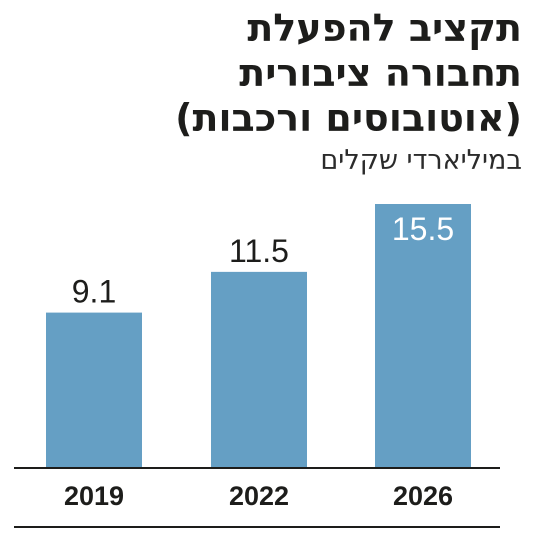  What do you see at coordinates (423, 496) in the screenshot?
I see `x-tick-label-2026: 2026` at bounding box center [423, 496].